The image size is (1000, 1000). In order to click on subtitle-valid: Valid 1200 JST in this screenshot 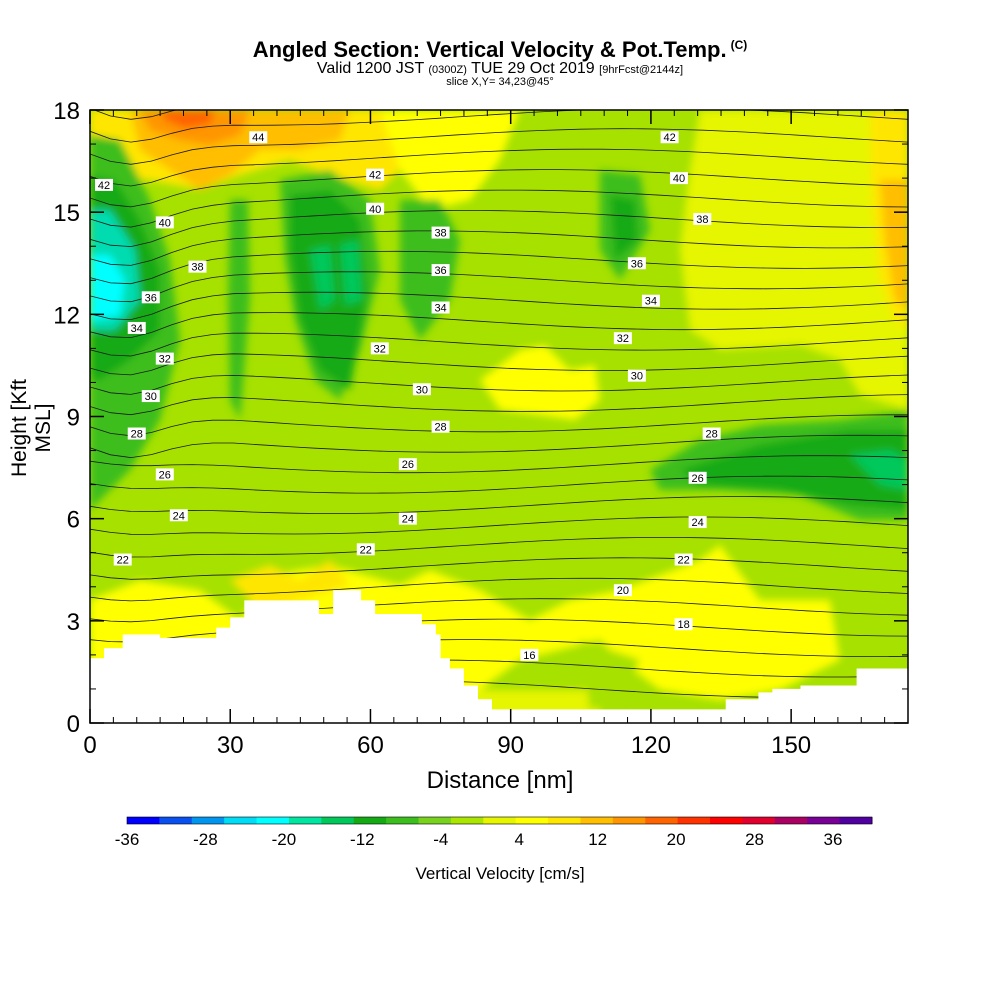, I will do `click(370, 68)`.